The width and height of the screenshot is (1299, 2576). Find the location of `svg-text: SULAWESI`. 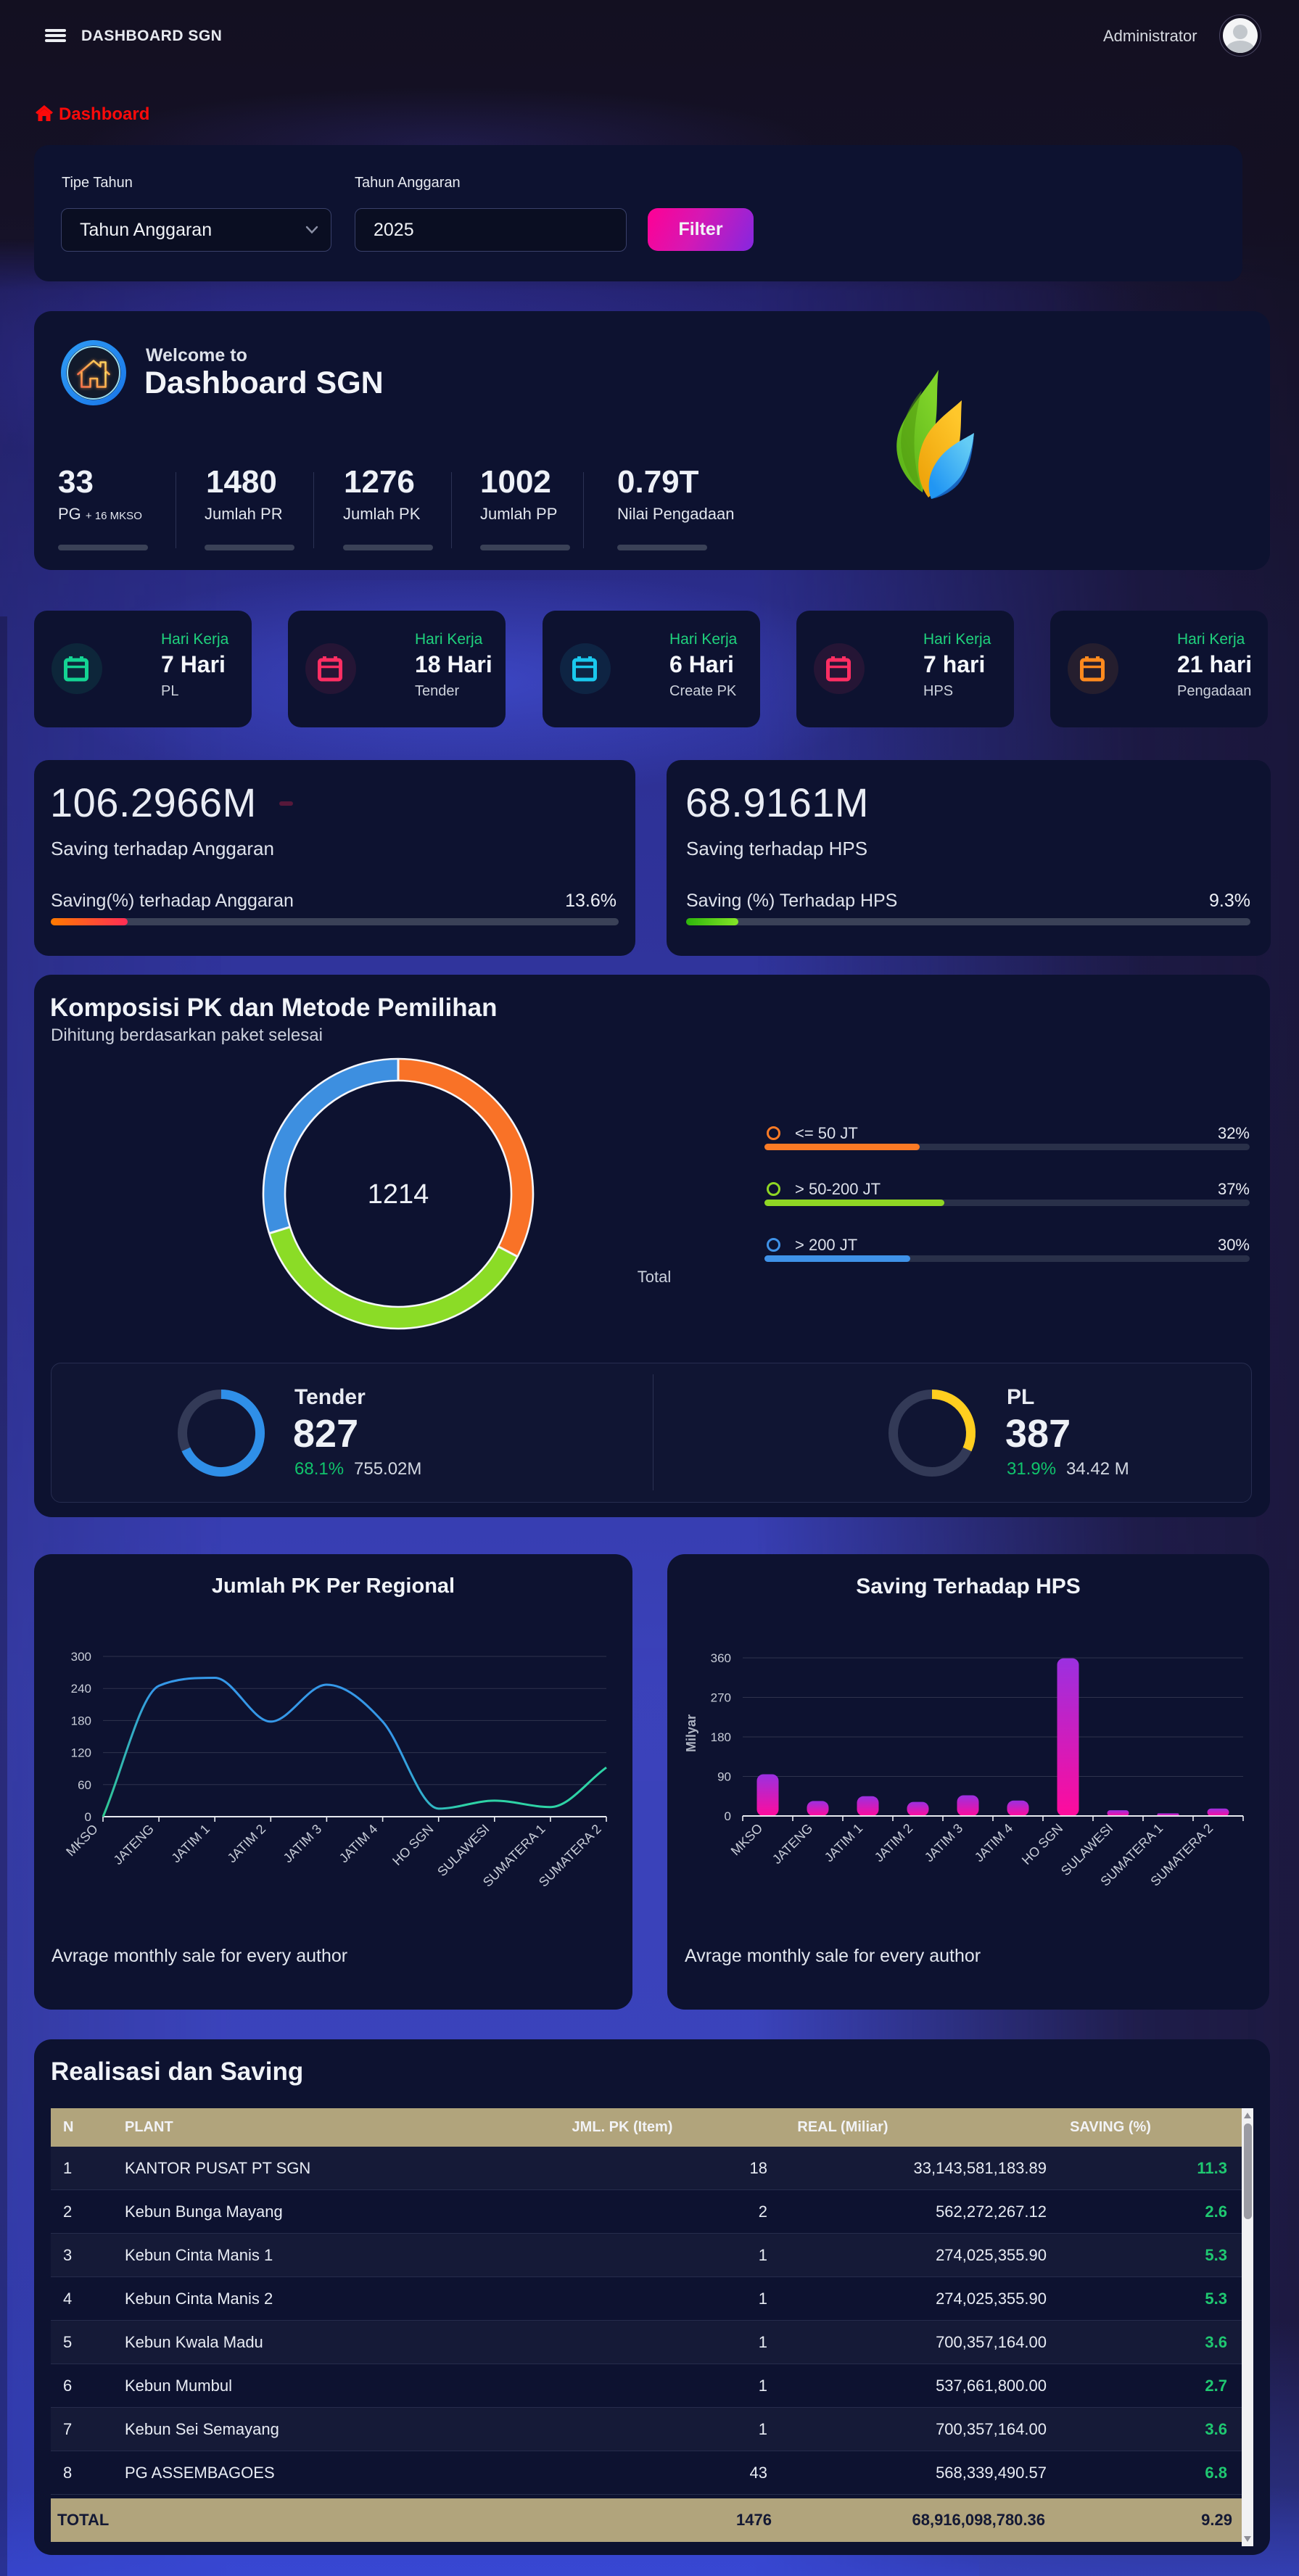

svg-text: SULAWESI is located at coordinates (463, 1850).